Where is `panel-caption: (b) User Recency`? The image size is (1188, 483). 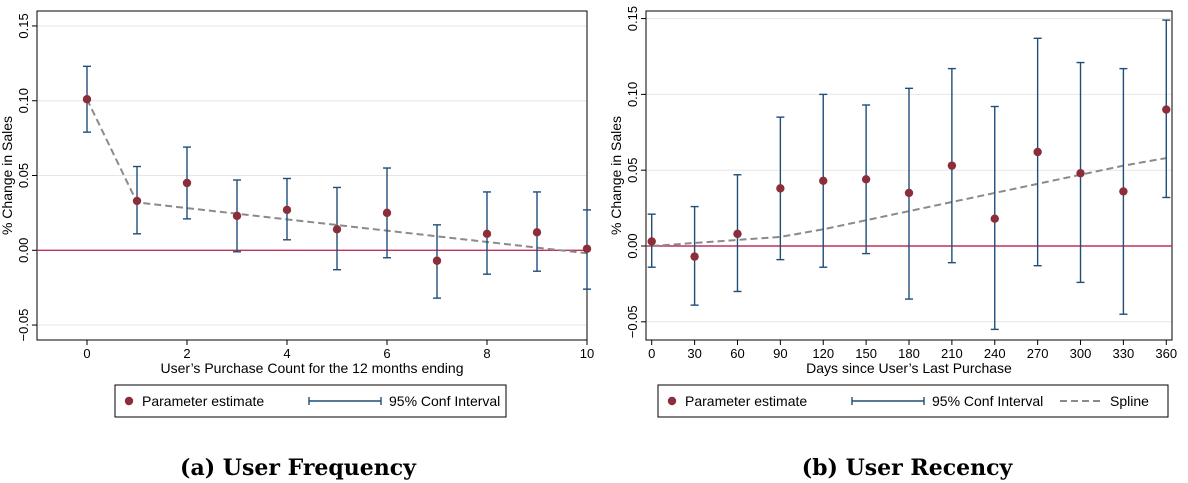 panel-caption: (b) User Recency is located at coordinates (908, 468).